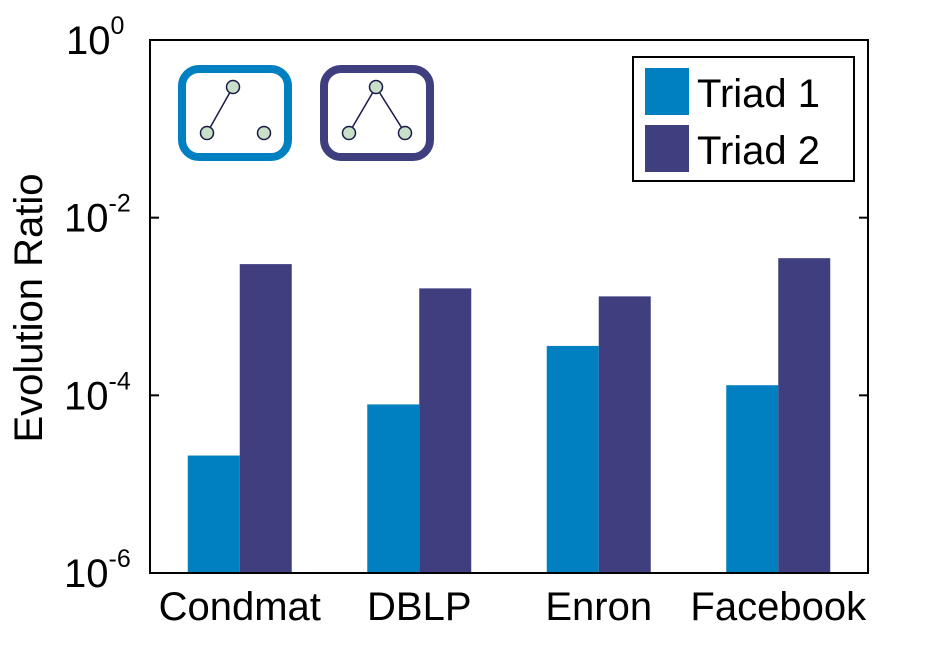 This screenshot has height=650, width=930. Describe the element at coordinates (752, 479) in the screenshot. I see `bar-triad-1-facebook` at that location.